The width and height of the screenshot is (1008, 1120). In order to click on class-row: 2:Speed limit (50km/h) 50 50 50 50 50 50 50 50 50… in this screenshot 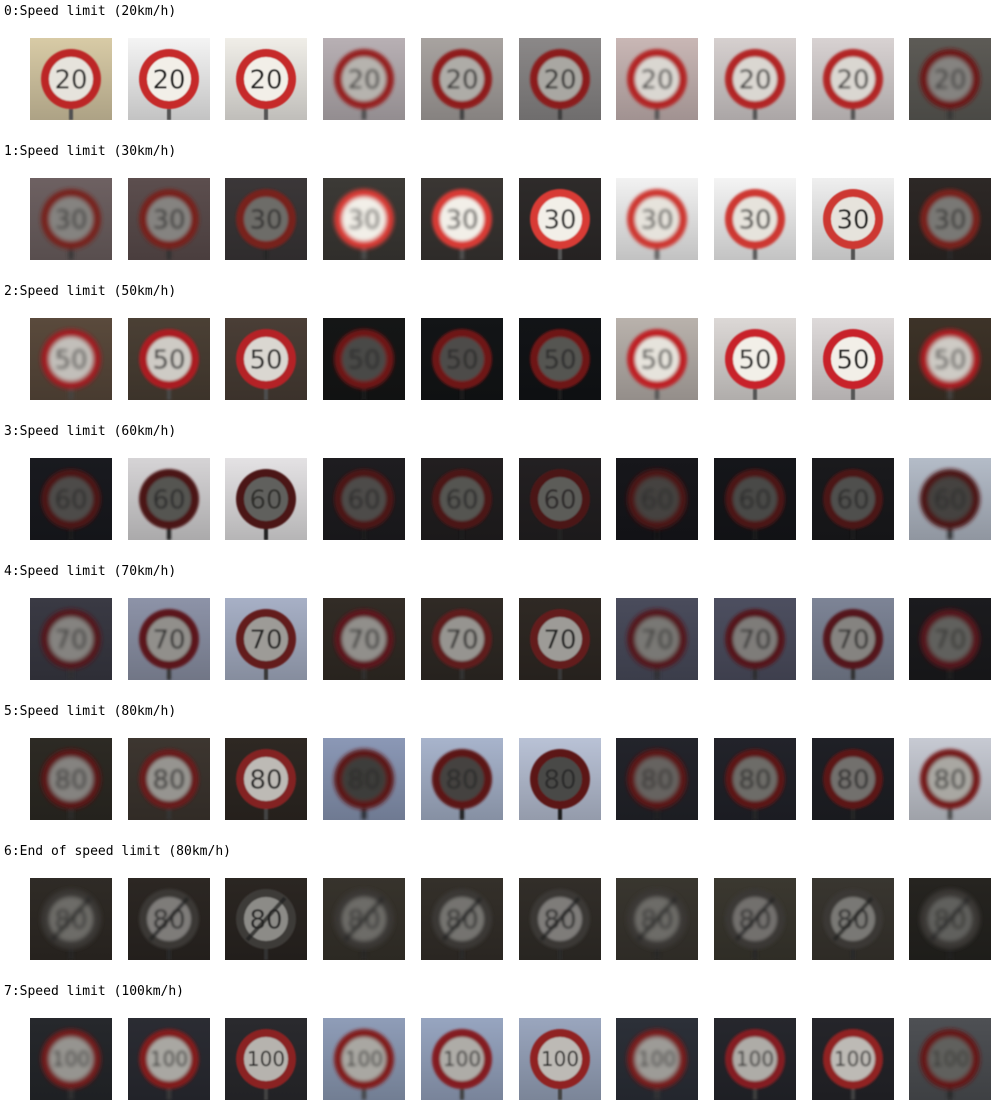, I will do `click(504, 350)`.